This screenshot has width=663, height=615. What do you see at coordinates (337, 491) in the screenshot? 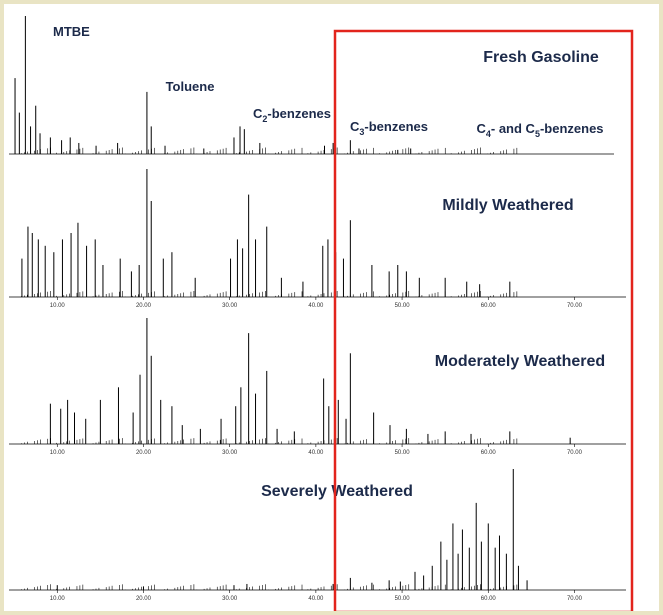
I see `panel-title-4: Severely Weathered` at bounding box center [337, 491].